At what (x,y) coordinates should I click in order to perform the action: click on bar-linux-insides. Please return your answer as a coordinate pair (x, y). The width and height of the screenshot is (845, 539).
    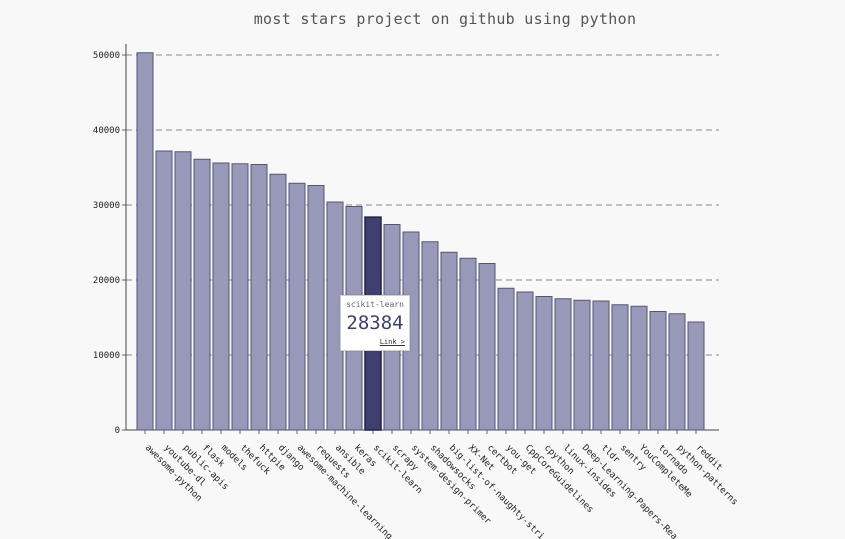
    Looking at the image, I should click on (563, 364).